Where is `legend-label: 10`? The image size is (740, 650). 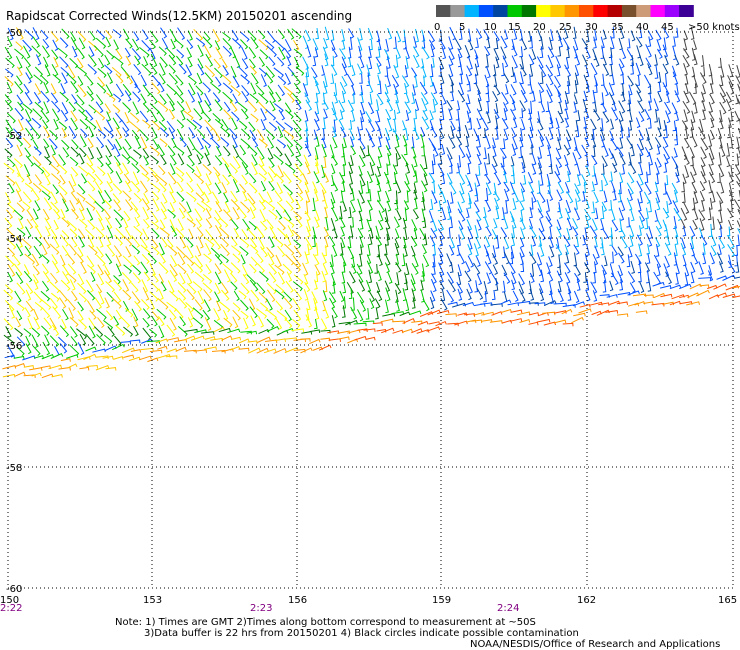 legend-label: 10 is located at coordinates (490, 27).